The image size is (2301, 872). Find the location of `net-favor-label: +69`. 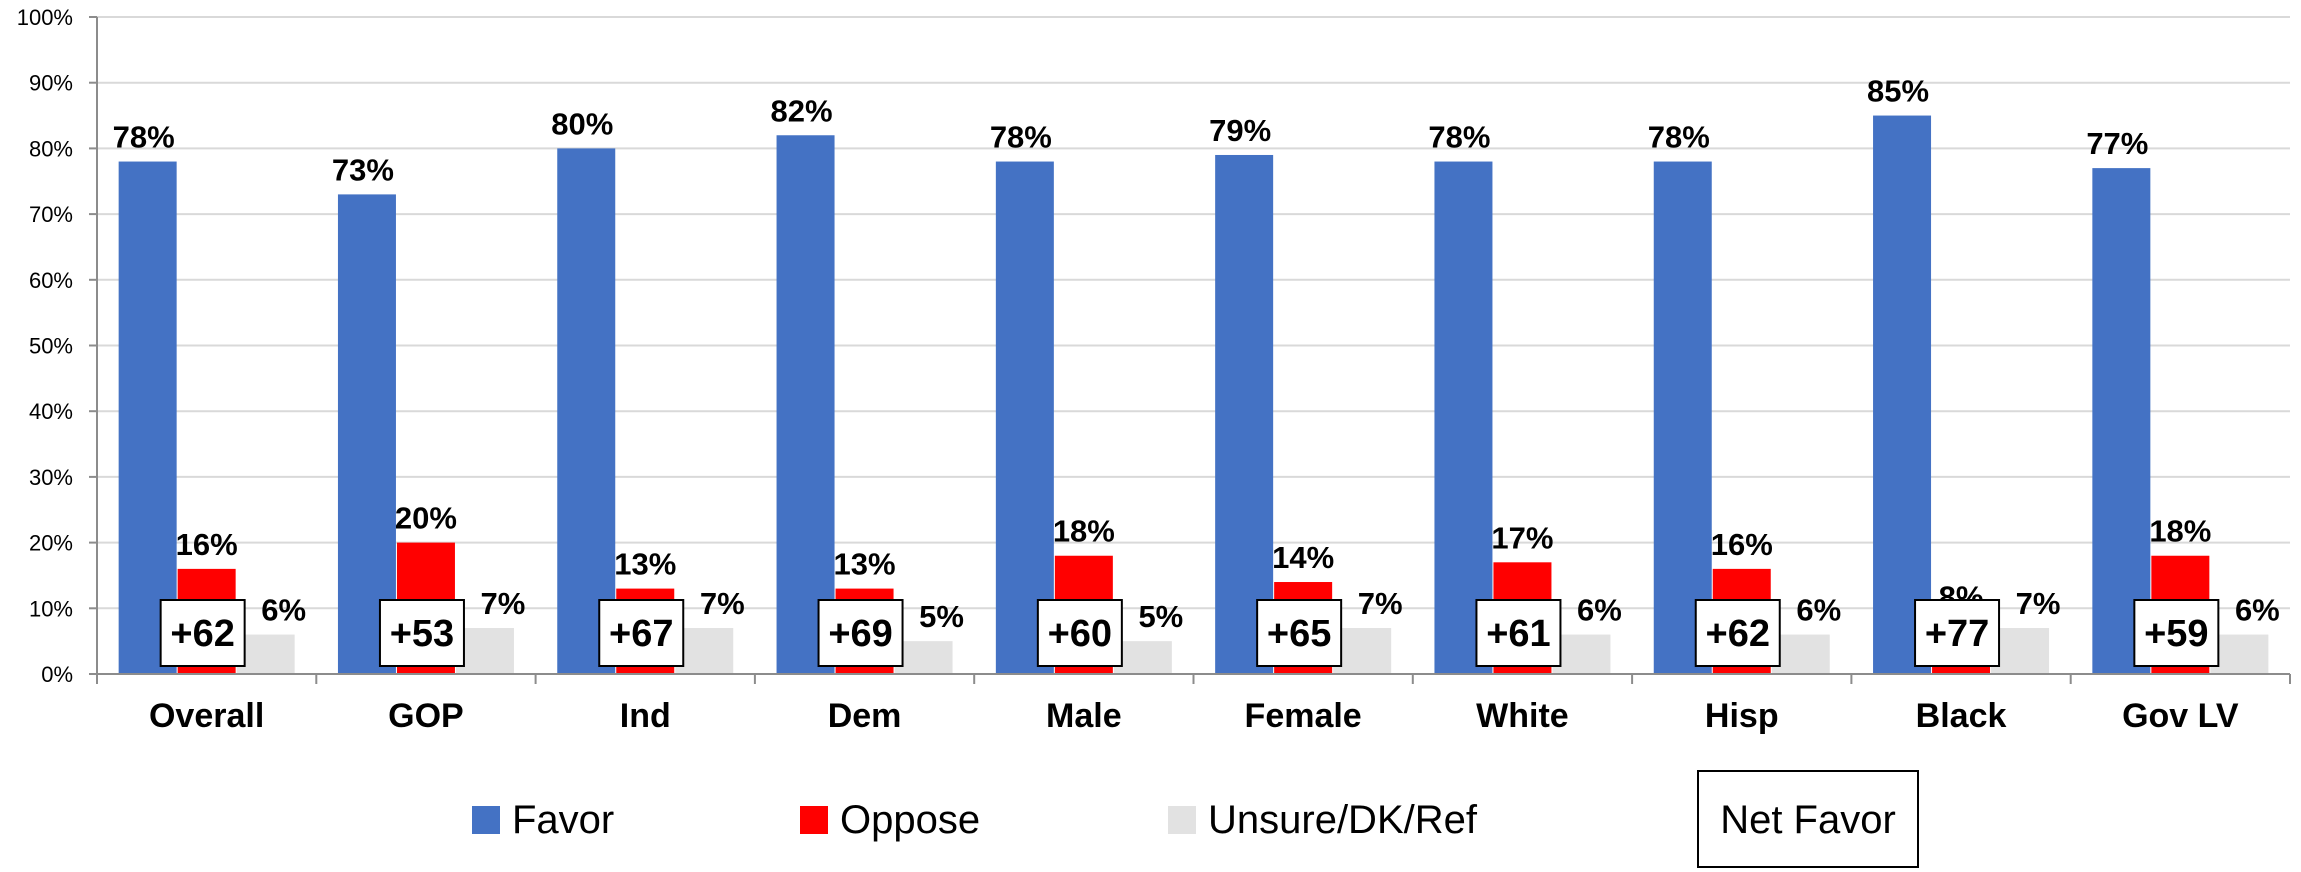

net-favor-label: +69 is located at coordinates (860, 634).